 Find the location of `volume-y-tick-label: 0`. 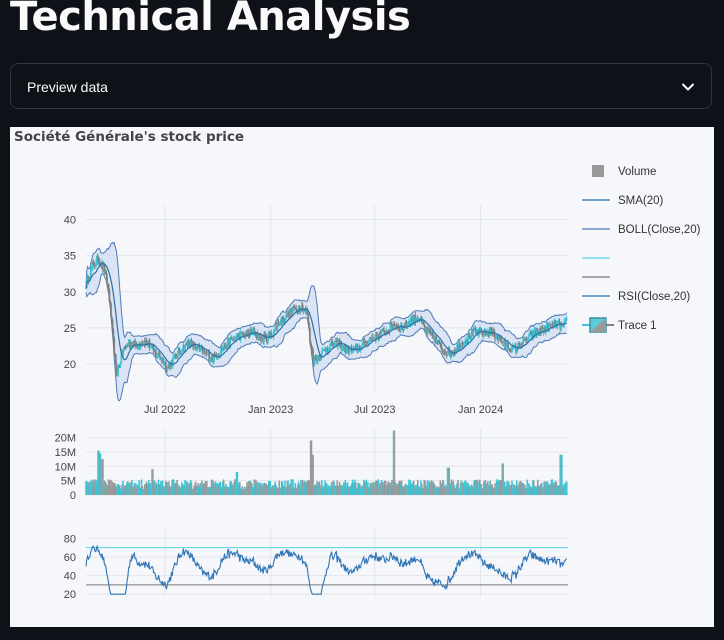

volume-y-tick-label: 0 is located at coordinates (73, 496).